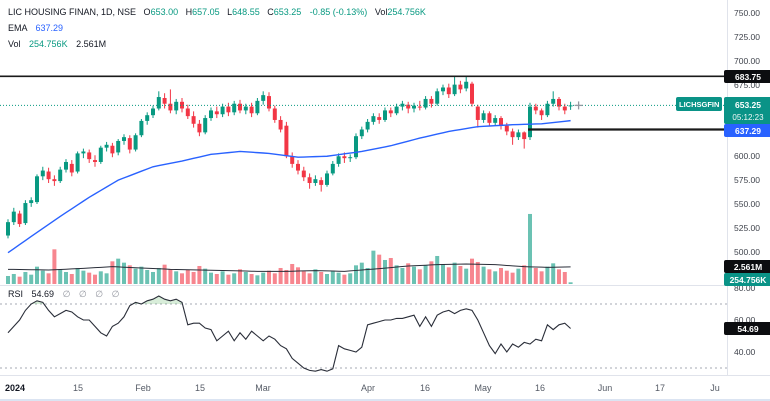 The height and width of the screenshot is (401, 770). What do you see at coordinates (92, 294) in the screenshot?
I see `rsi-hidden-values: ∅ ∅ ∅ ∅` at bounding box center [92, 294].